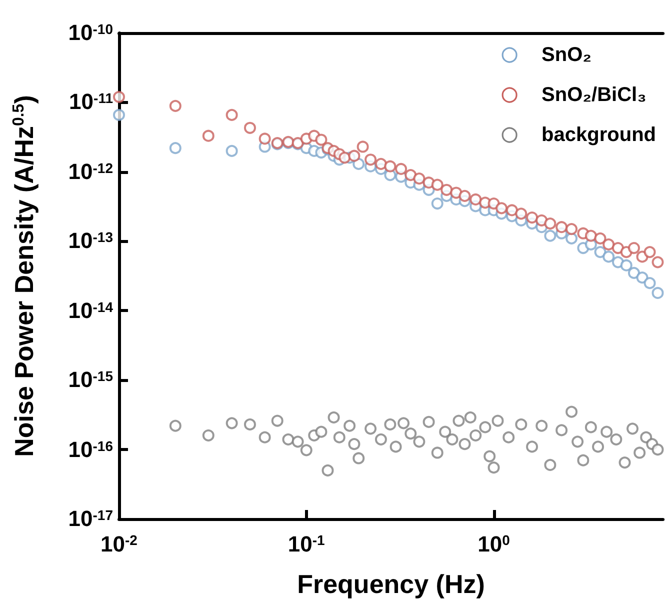  Describe the element at coordinates (594, 95) in the screenshot. I see `legend-label: SnO₂/BiCl₃` at that location.